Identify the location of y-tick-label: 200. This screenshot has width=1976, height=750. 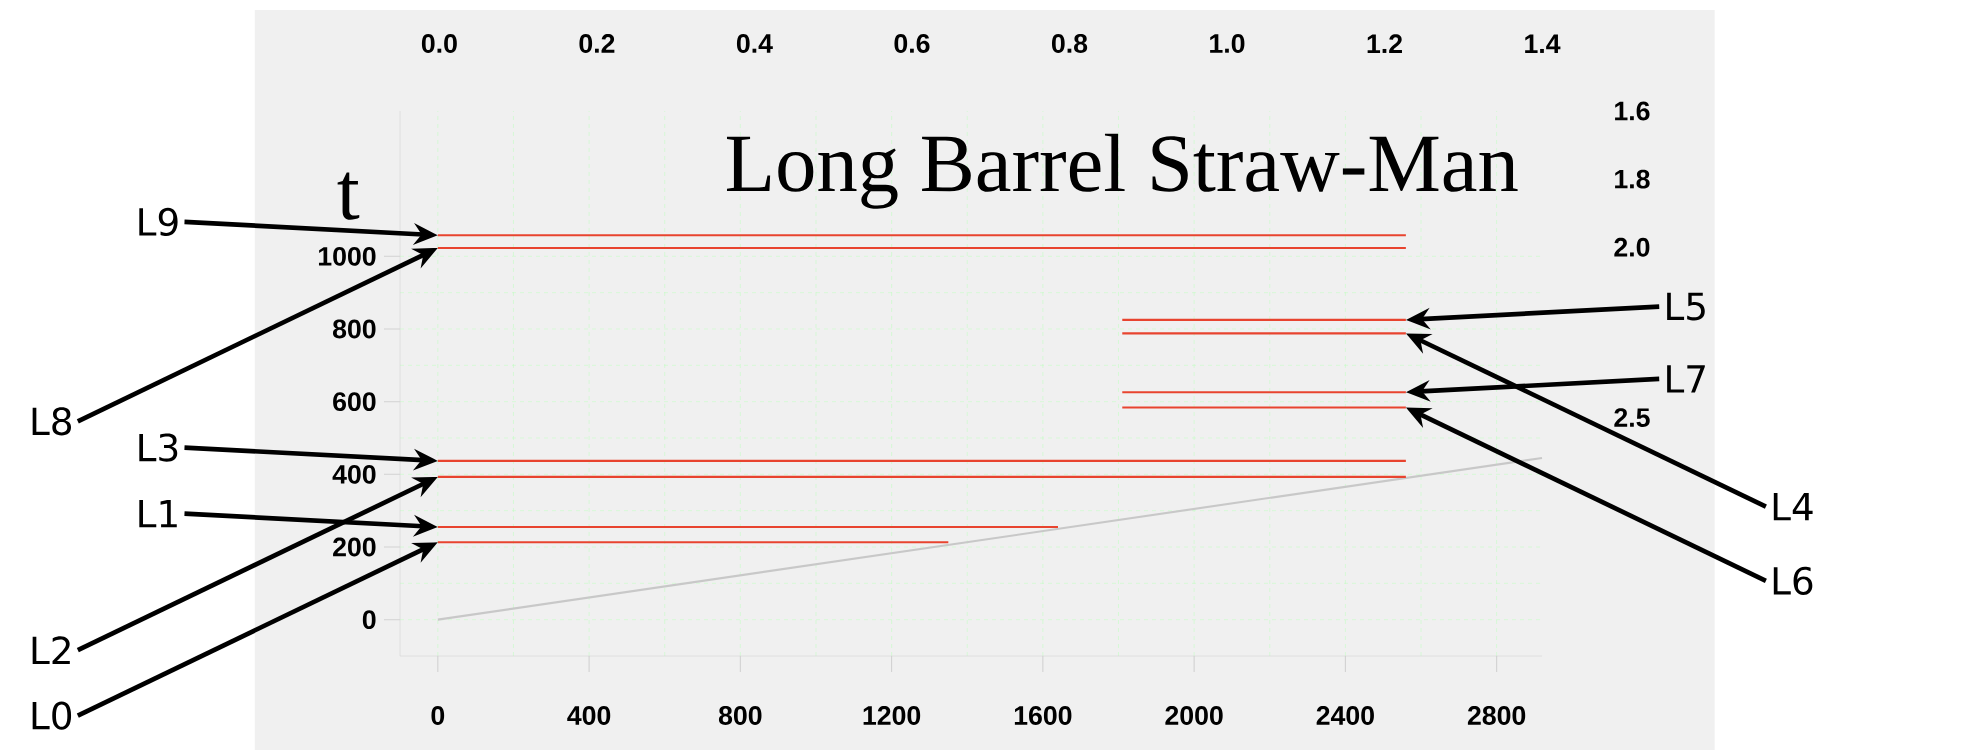
(354, 547).